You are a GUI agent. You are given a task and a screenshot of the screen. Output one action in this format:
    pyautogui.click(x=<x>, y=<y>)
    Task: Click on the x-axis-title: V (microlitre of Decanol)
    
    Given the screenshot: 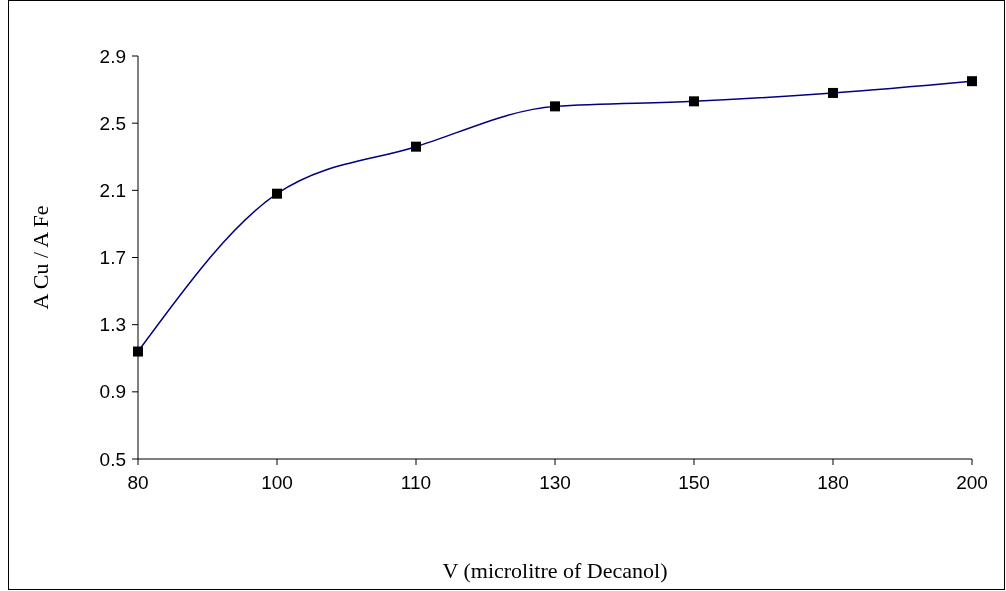 What is the action you would take?
    pyautogui.click(x=555, y=570)
    